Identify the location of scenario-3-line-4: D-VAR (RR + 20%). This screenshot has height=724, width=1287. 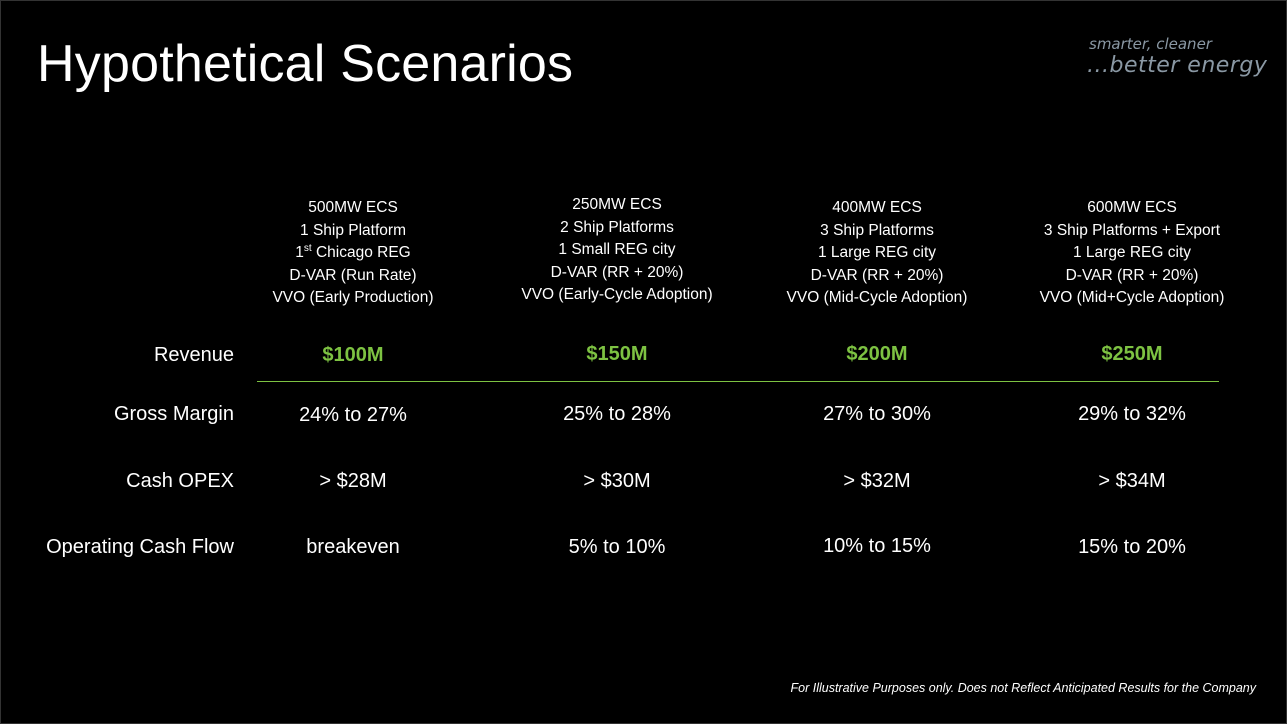
(877, 275).